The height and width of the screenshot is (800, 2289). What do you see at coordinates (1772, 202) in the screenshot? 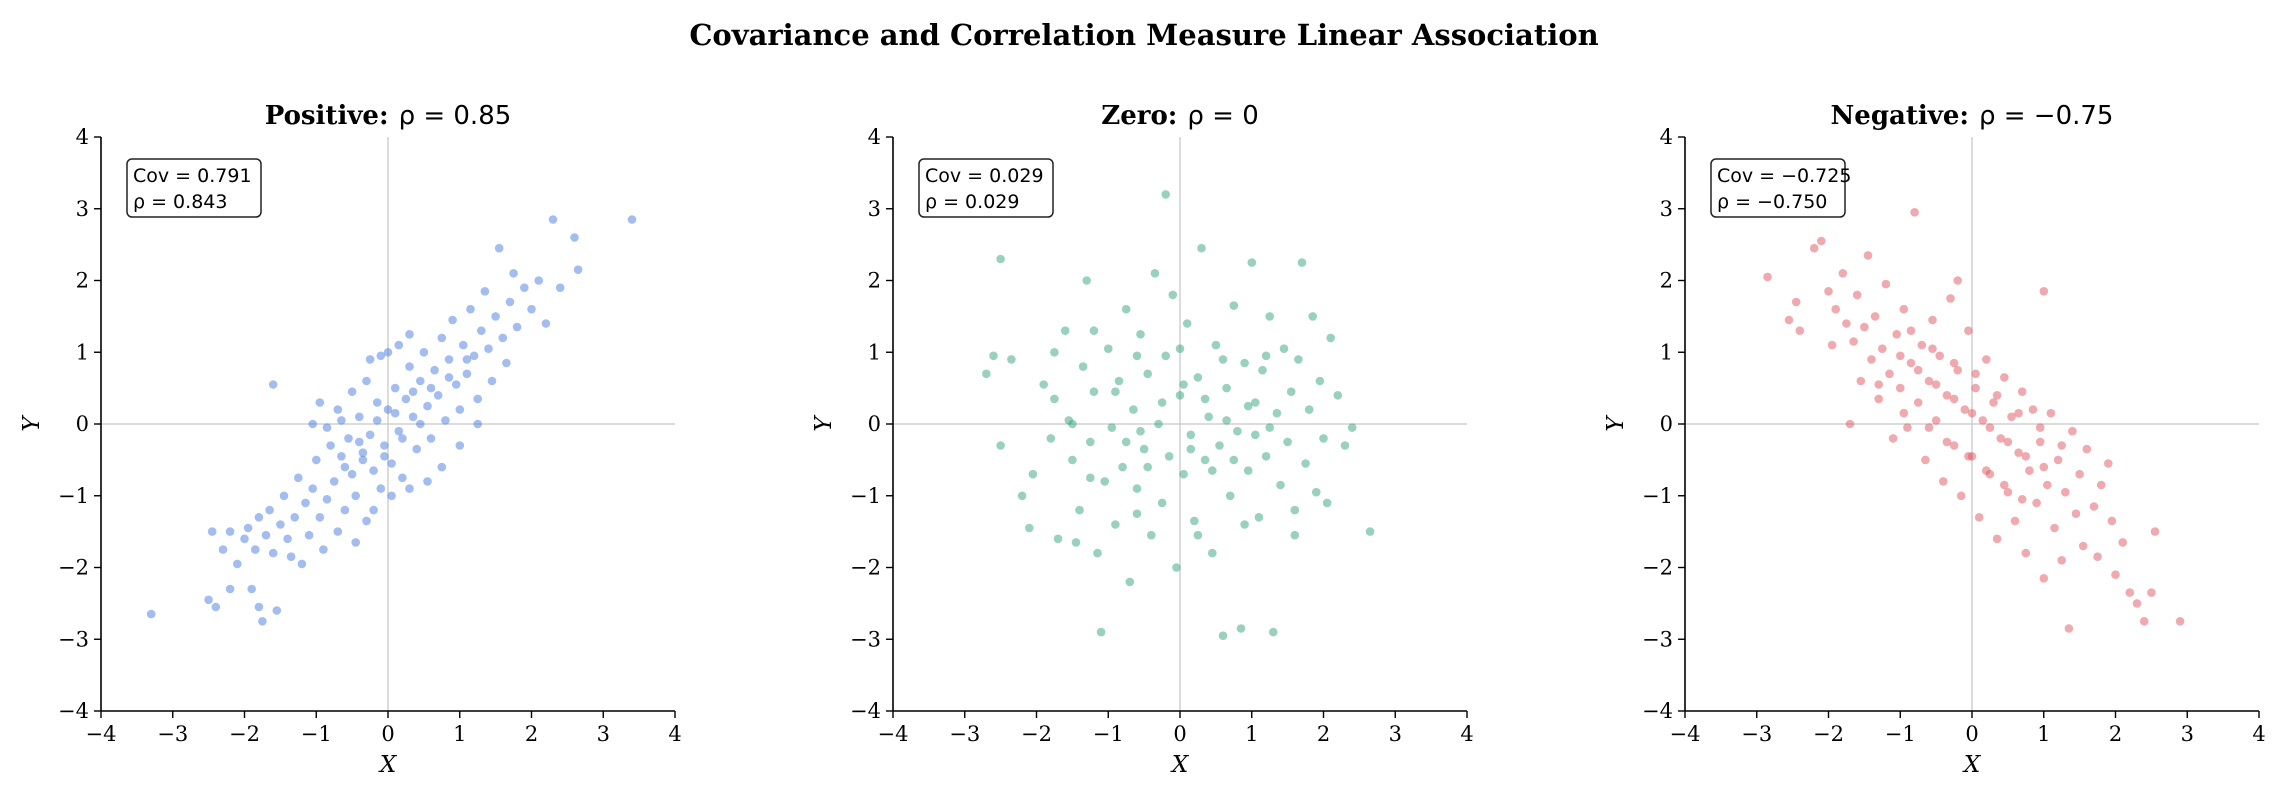
I see `correlation-value: ρ = −0.750` at bounding box center [1772, 202].